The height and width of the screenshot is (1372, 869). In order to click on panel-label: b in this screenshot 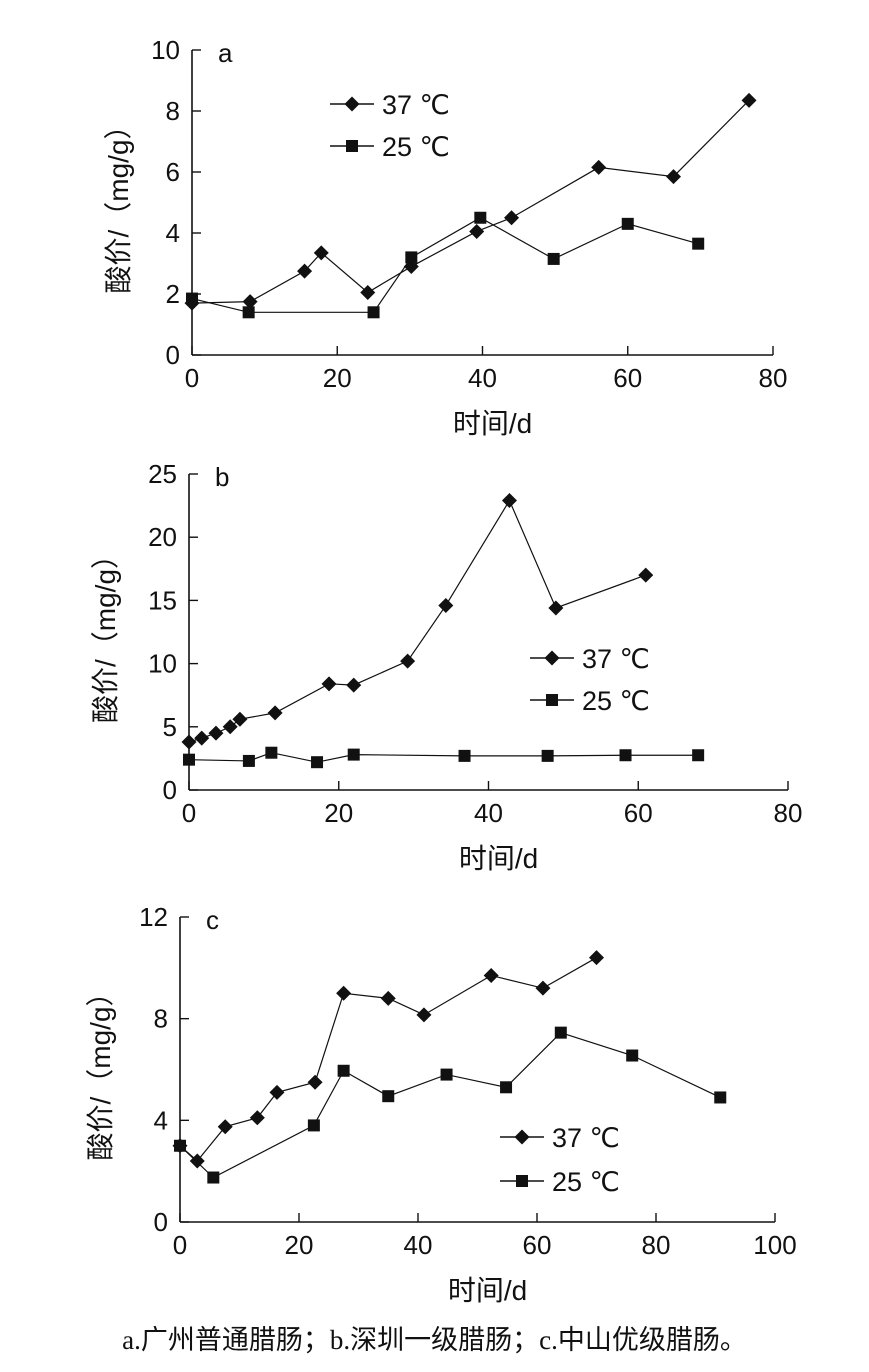, I will do `click(222, 477)`.